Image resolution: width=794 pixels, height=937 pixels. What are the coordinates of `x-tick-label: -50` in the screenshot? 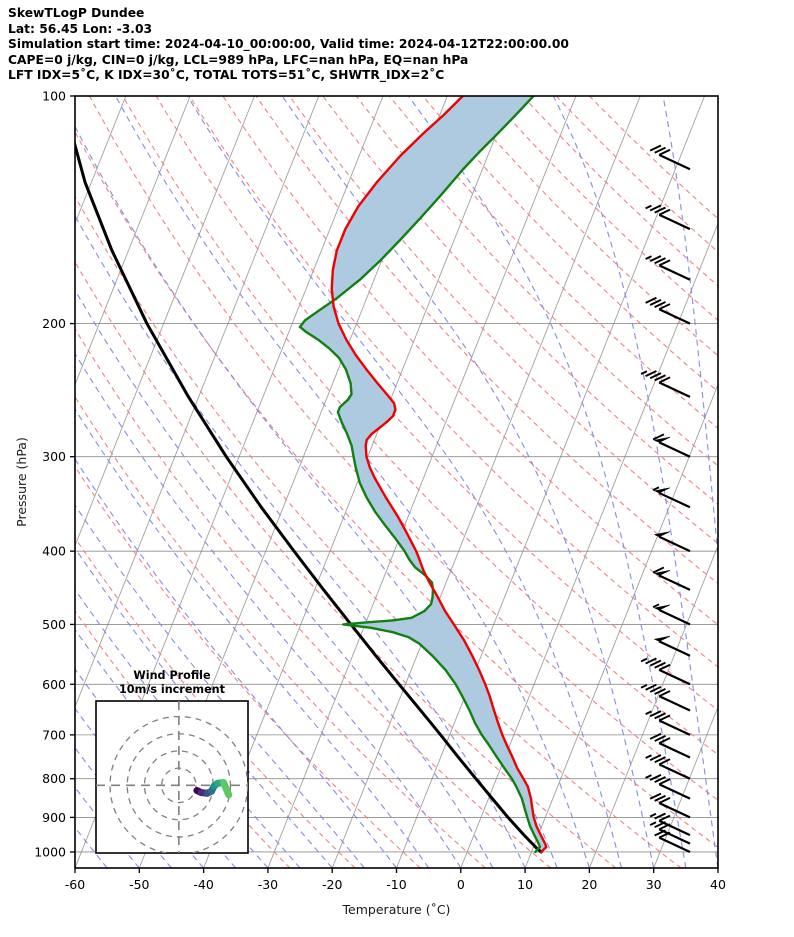 It's located at (139, 884).